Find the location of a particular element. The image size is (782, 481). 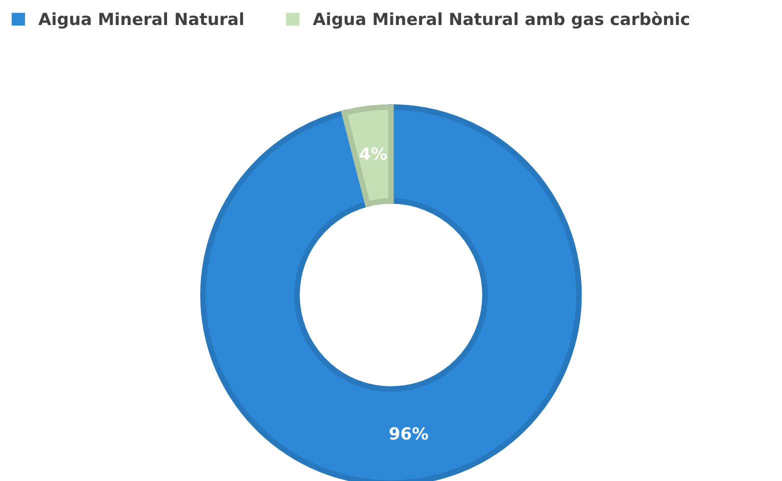

legend-label: Aigua Mineral Natural is located at coordinates (141, 20).